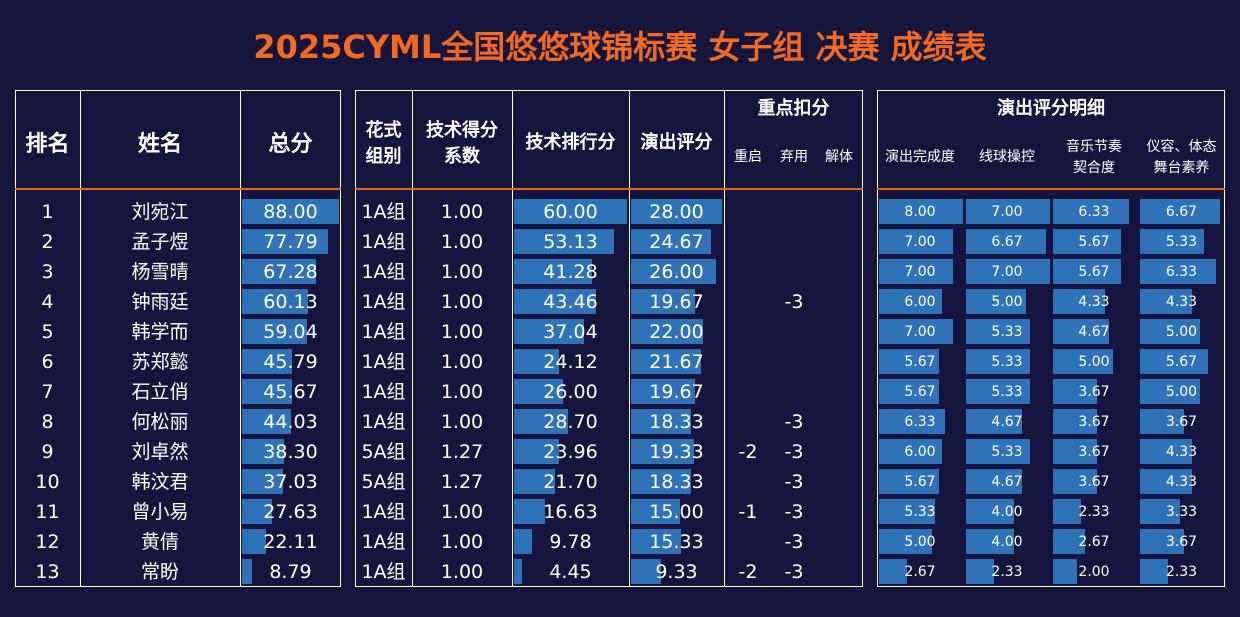  Describe the element at coordinates (920, 332) in the screenshot. I see `completion-value: 7.00` at that location.